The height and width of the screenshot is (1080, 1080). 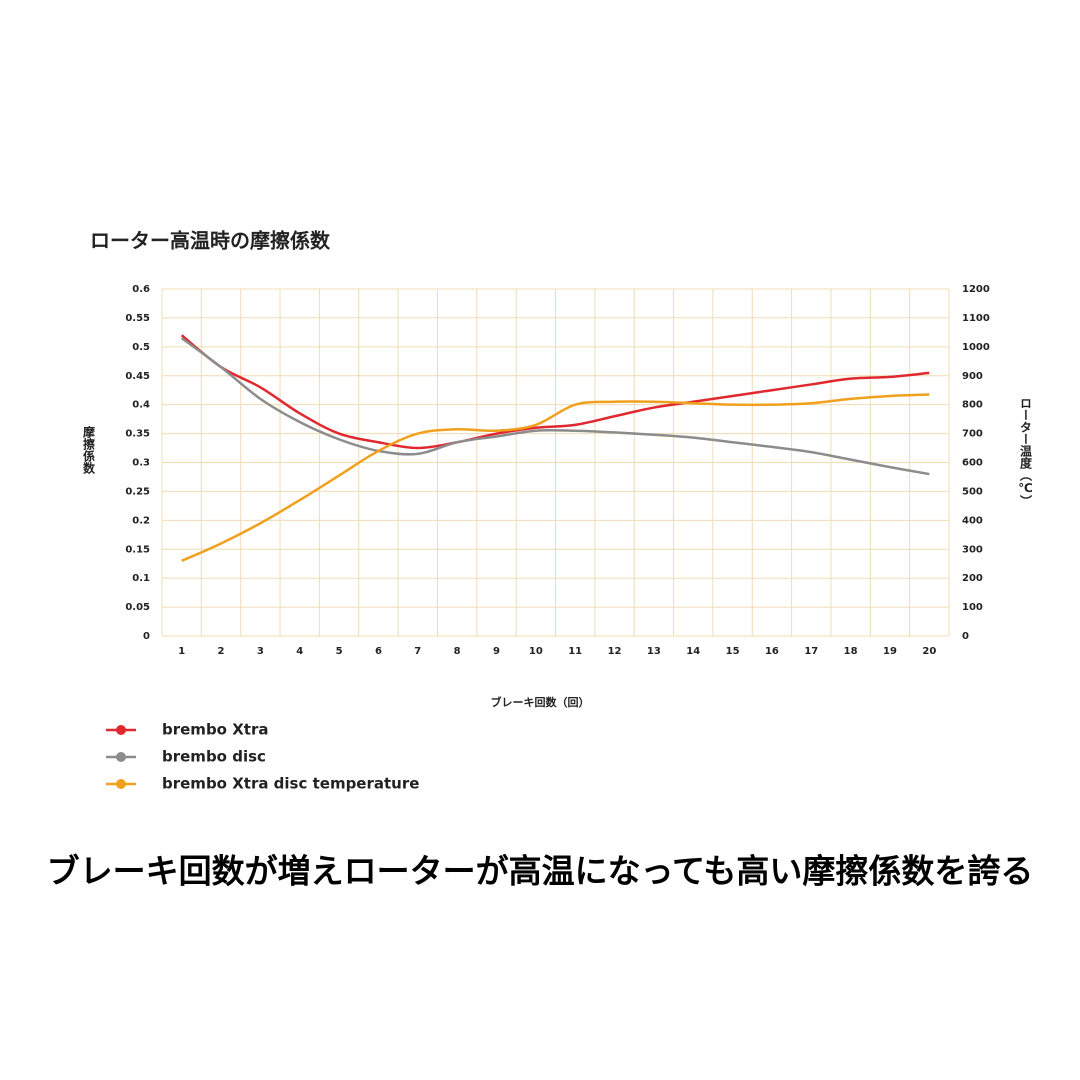 What do you see at coordinates (417, 651) in the screenshot?
I see `x-tick-label: 7` at bounding box center [417, 651].